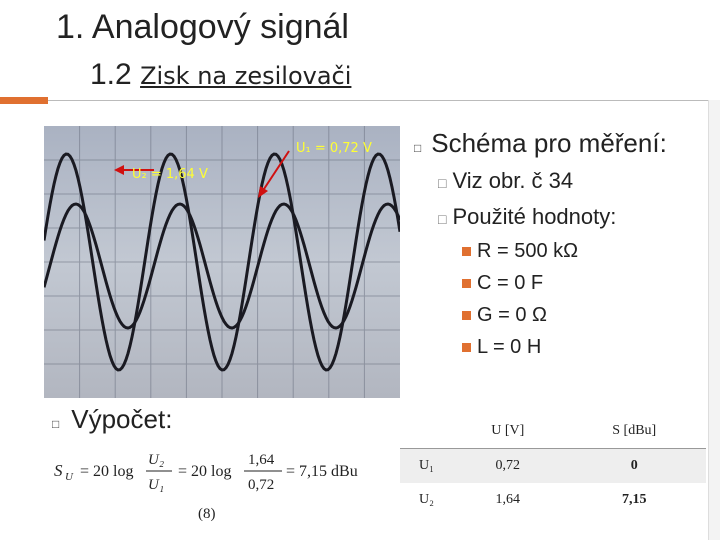 This screenshot has width=720, height=540. I want to click on table-row: U₂ 1,64 7,15, so click(553, 500).